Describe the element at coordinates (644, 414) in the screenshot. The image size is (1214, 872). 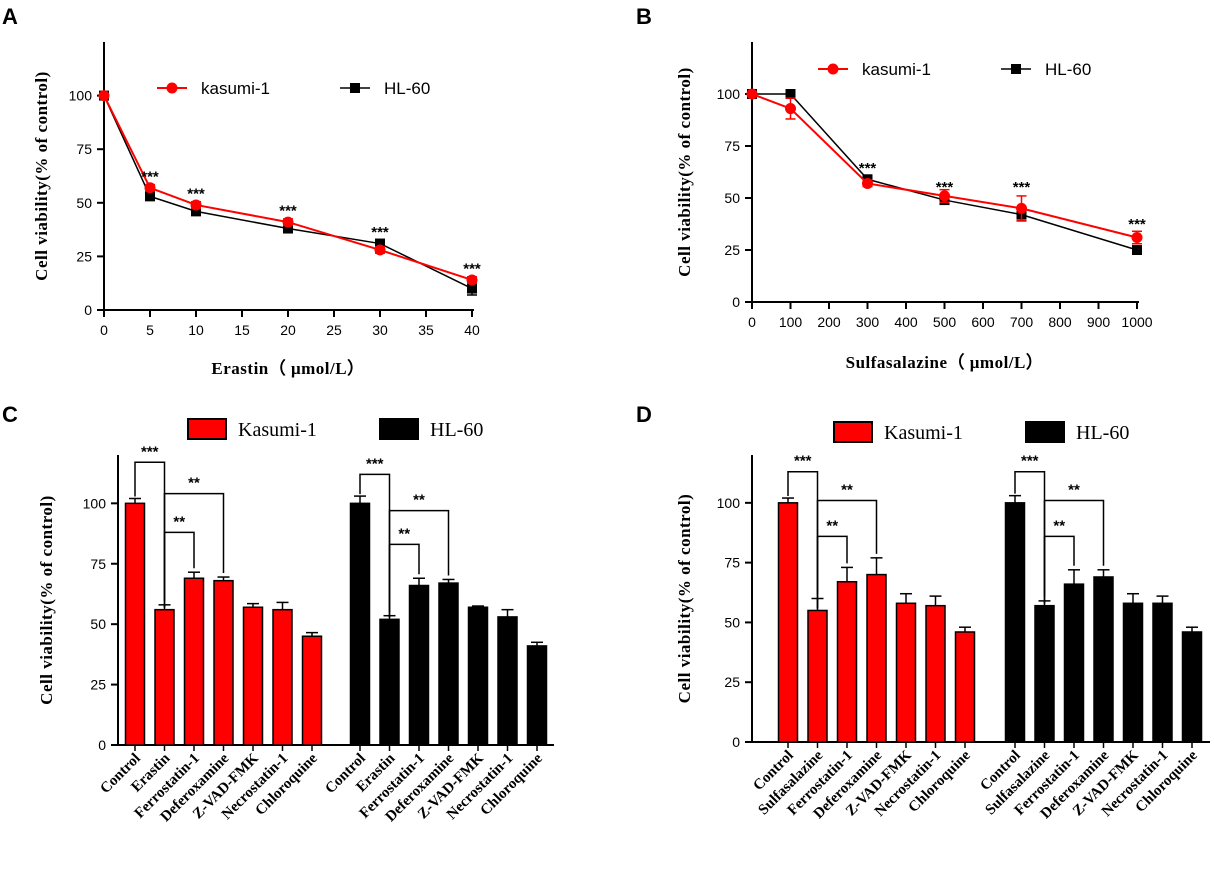
I see `panel-letter: D` at that location.